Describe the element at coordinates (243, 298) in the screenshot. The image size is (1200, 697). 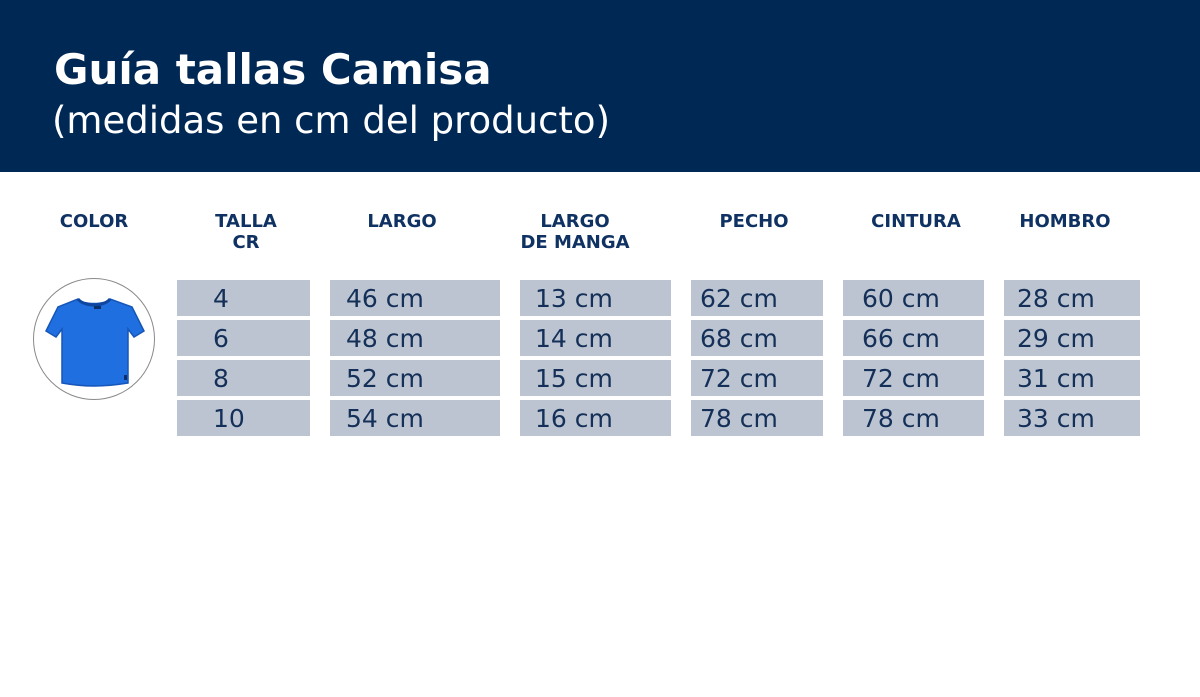
I see `table-cell-talla: 4` at that location.